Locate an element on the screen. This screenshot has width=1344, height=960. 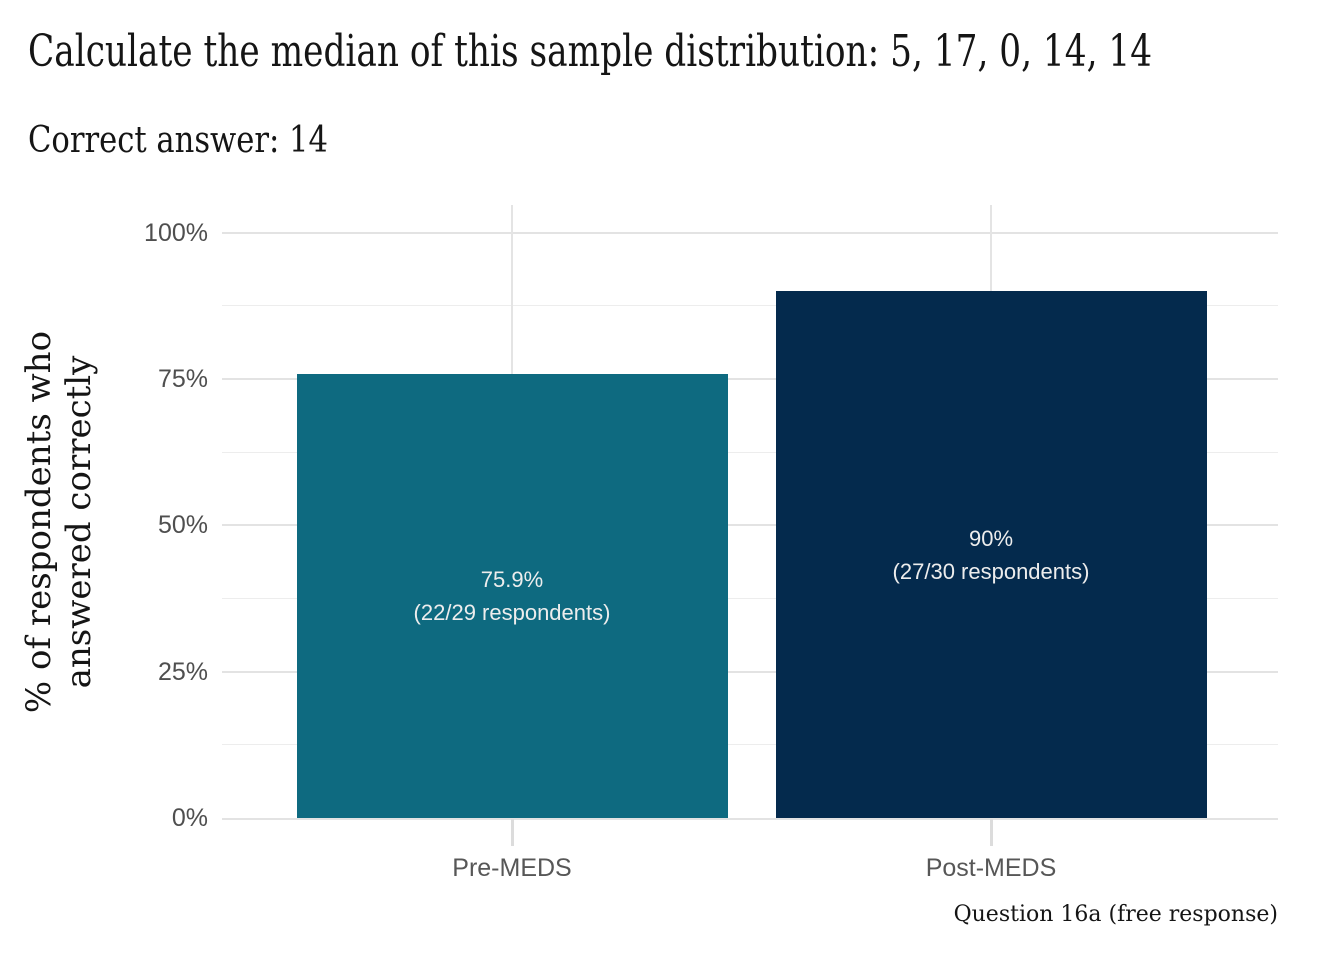
bar-pre-meds: 75.9% (22/29 respondents) is located at coordinates (512, 595).